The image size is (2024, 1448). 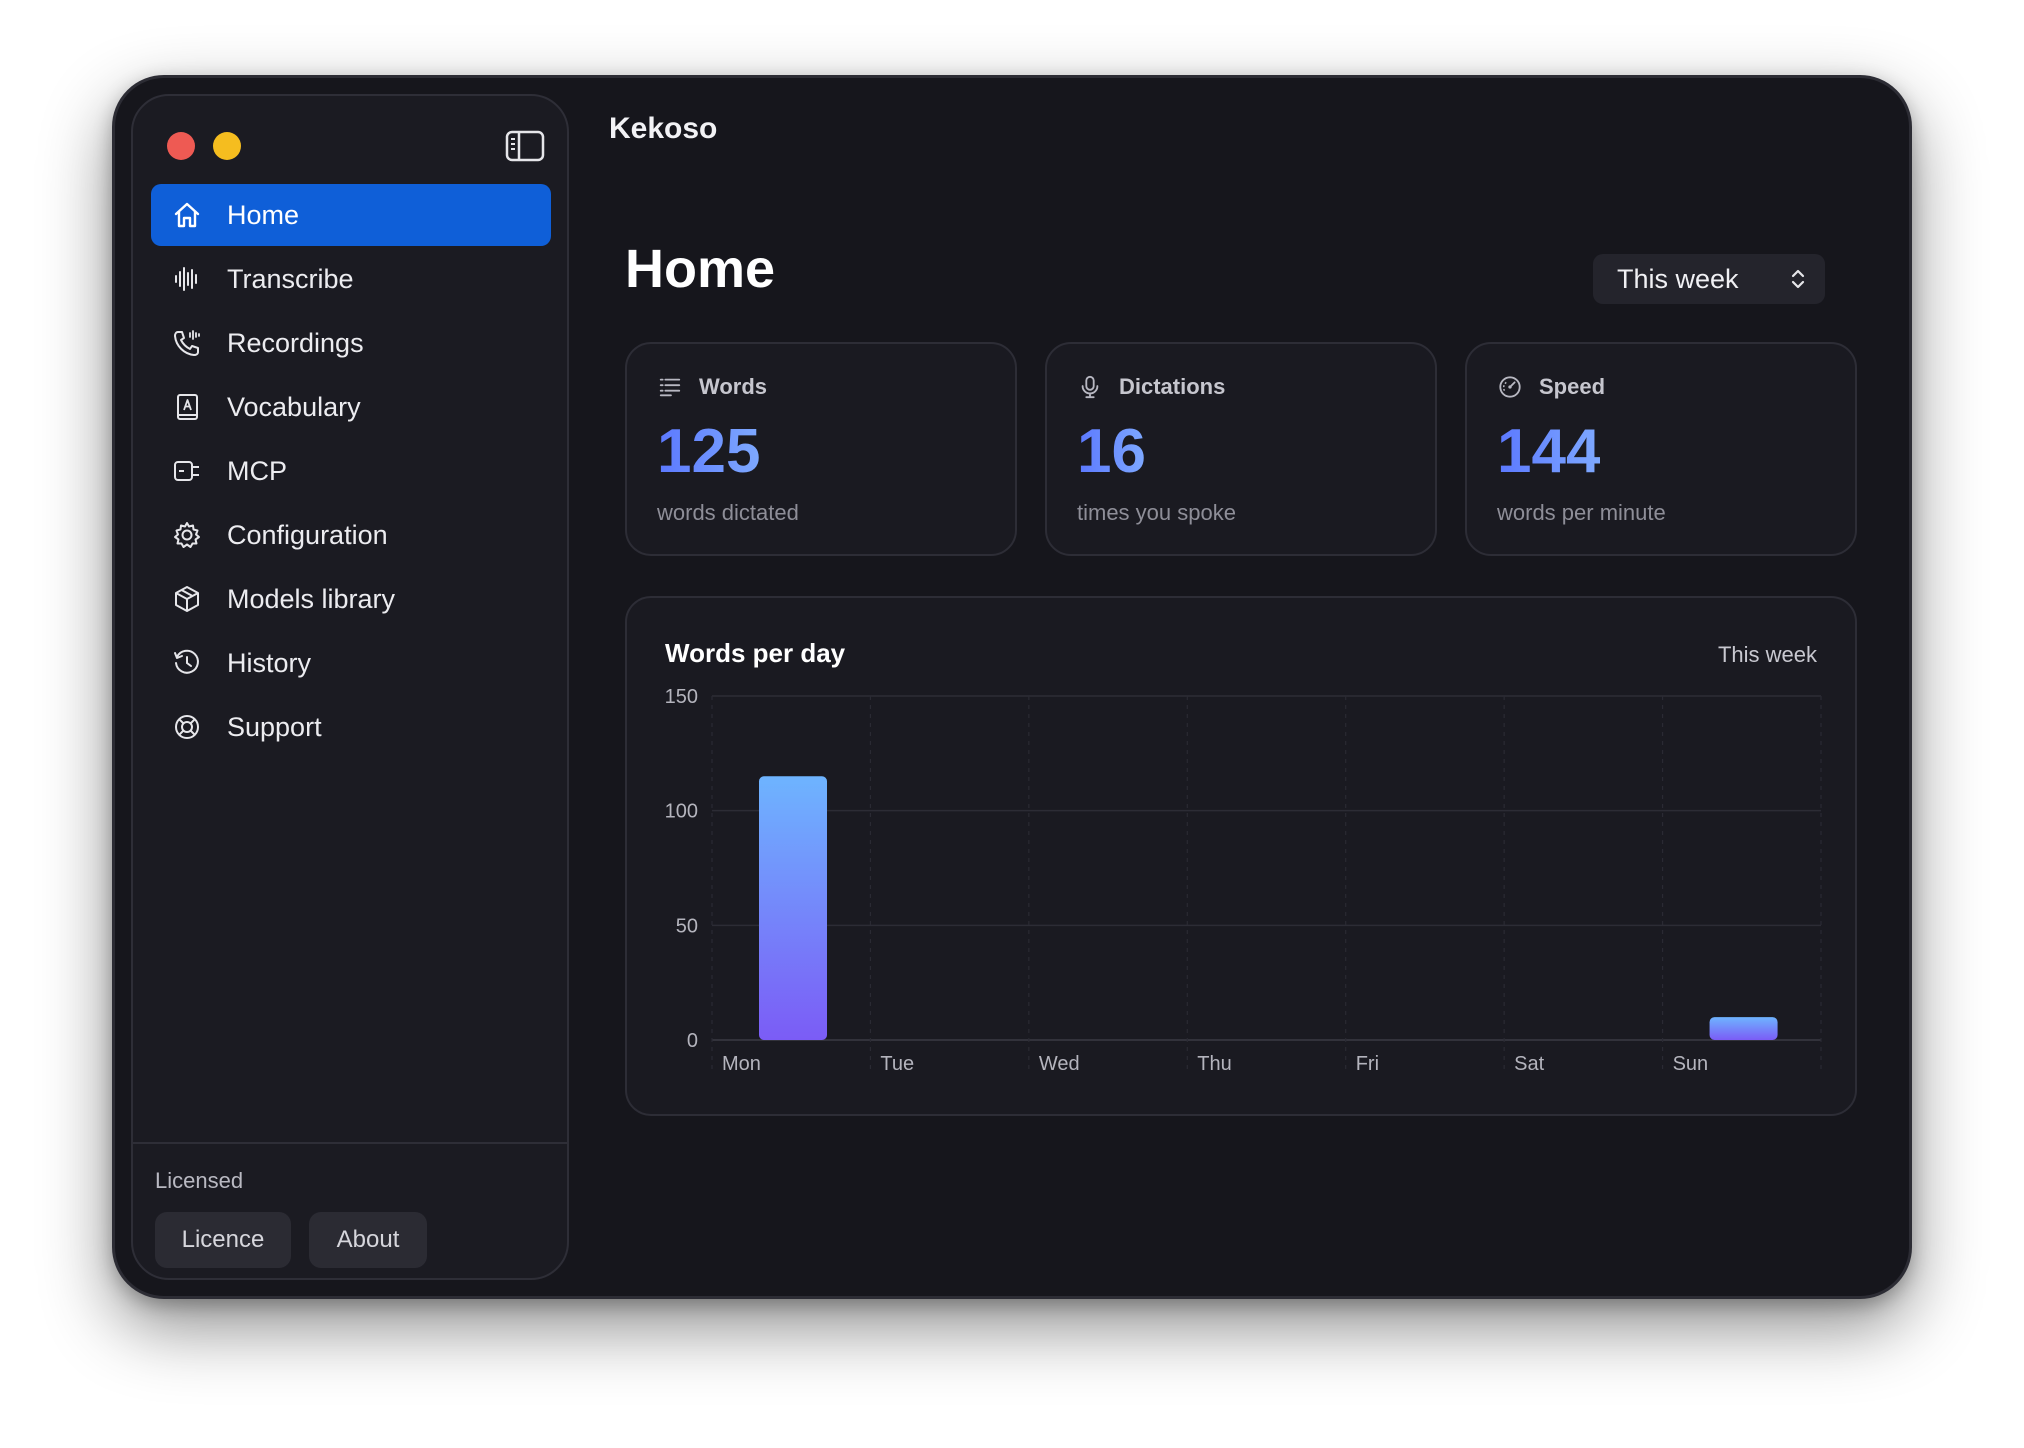 What do you see at coordinates (295, 342) in the screenshot?
I see `sidebar-item-label: Recordings` at bounding box center [295, 342].